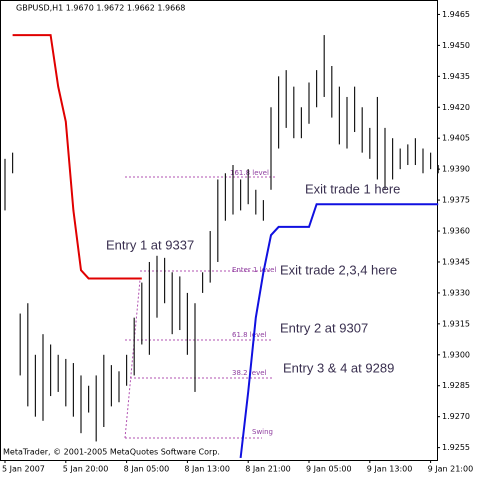  Describe the element at coordinates (352, 188) in the screenshot. I see `annotation: Exit trade 1 here` at that location.